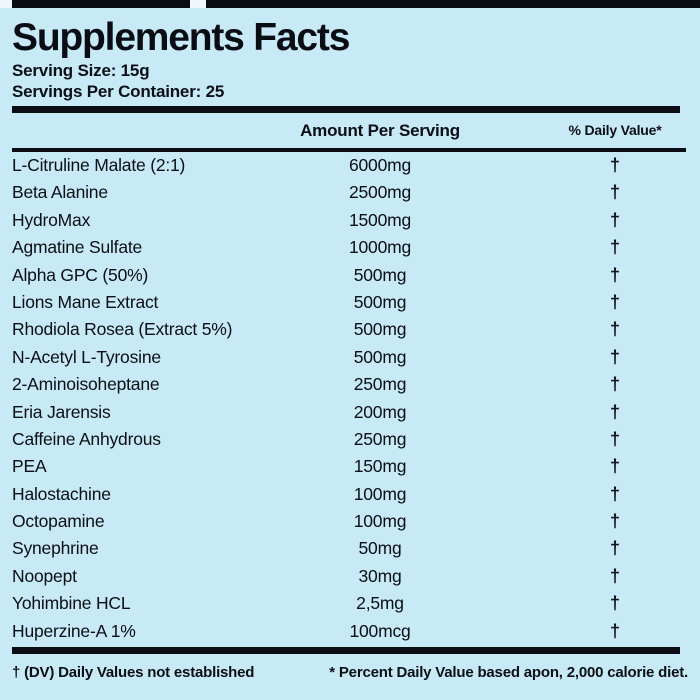  Describe the element at coordinates (351, 603) in the screenshot. I see `table-row: Yohimbine HCL 2,5mg †` at that location.